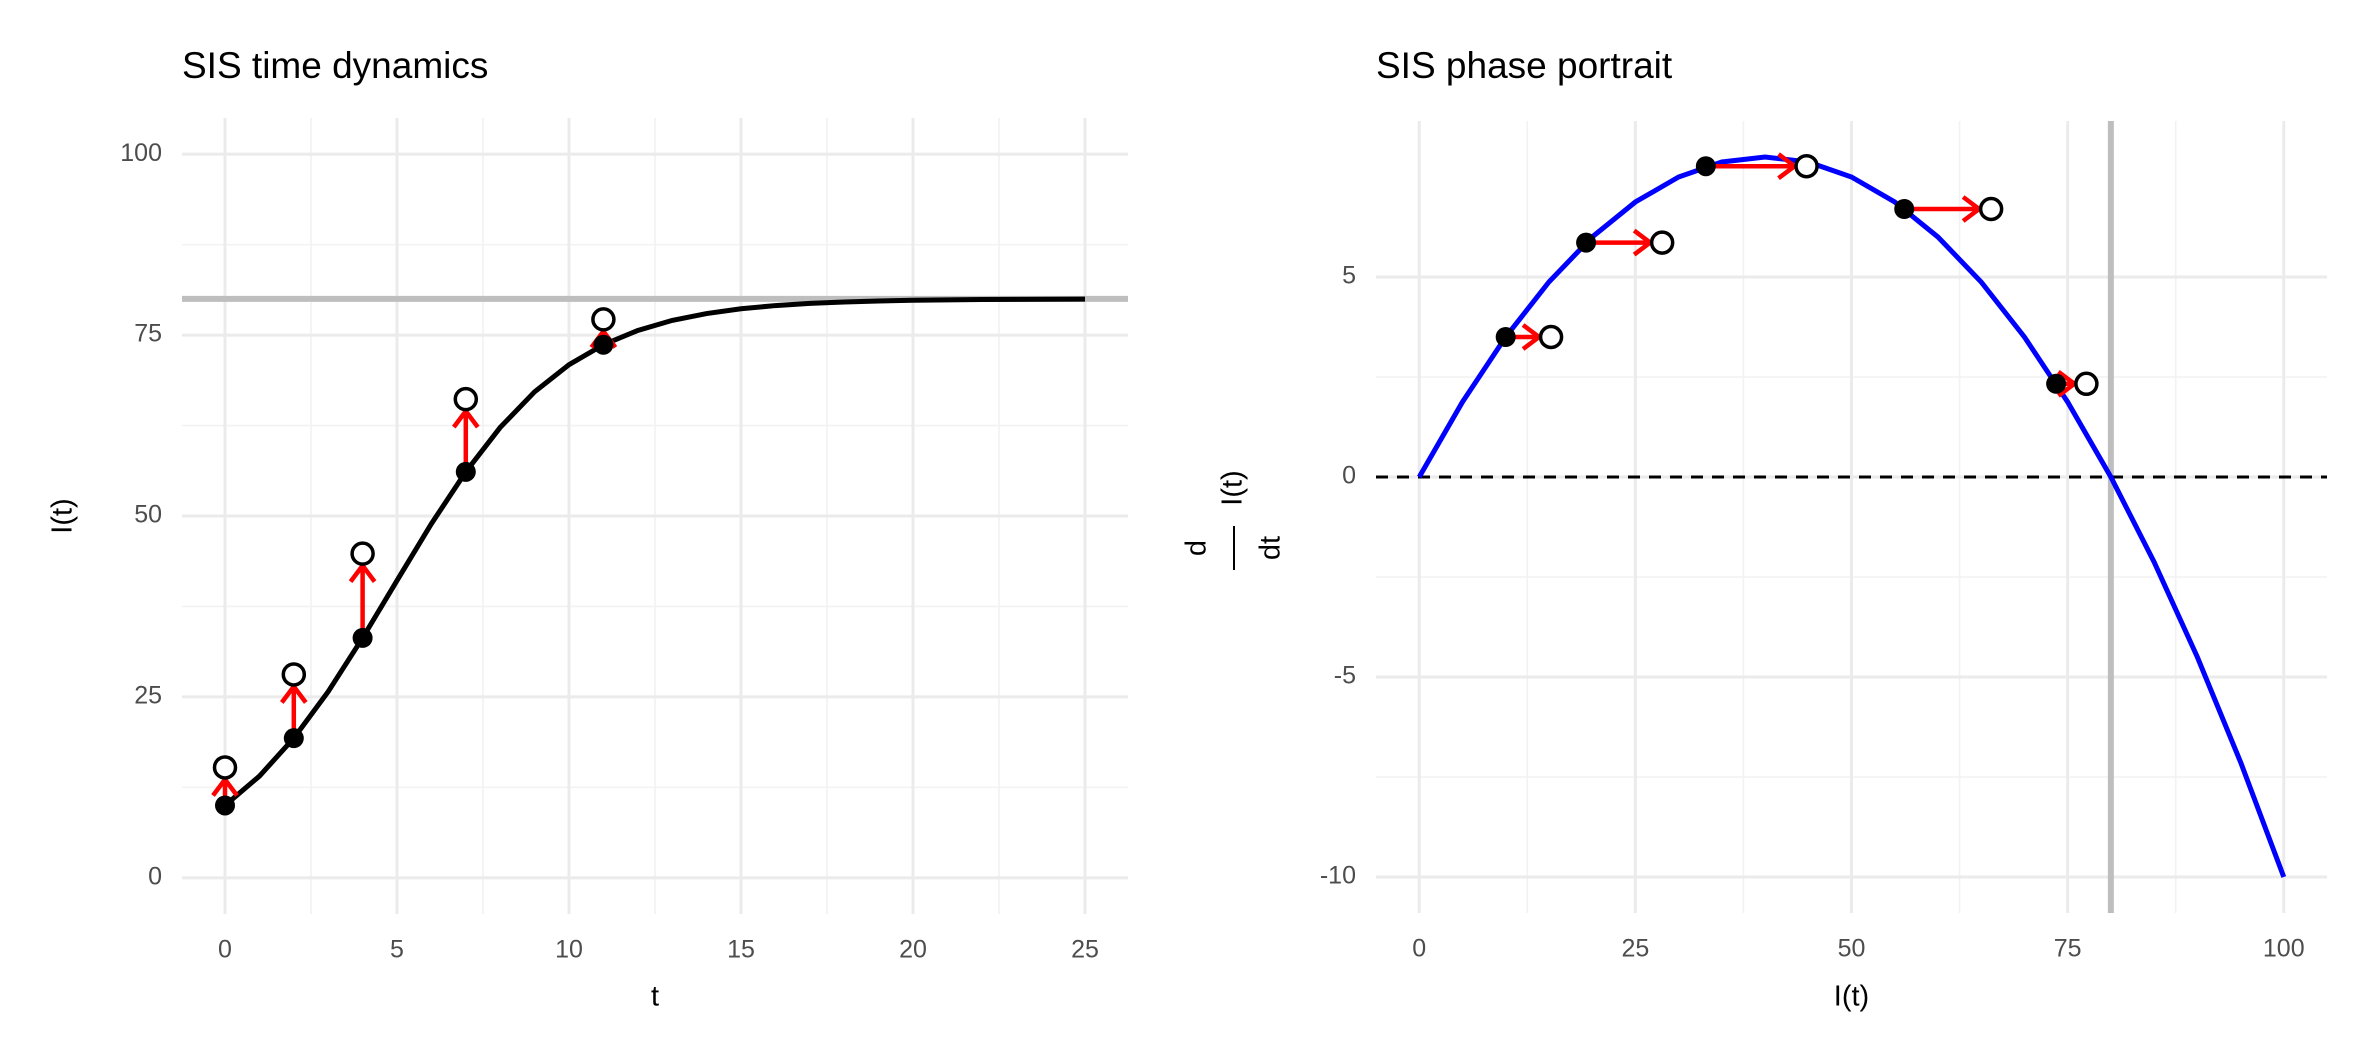 This screenshot has height=1062, width=2362. I want to click on y-tick-label: 100, so click(141, 153).